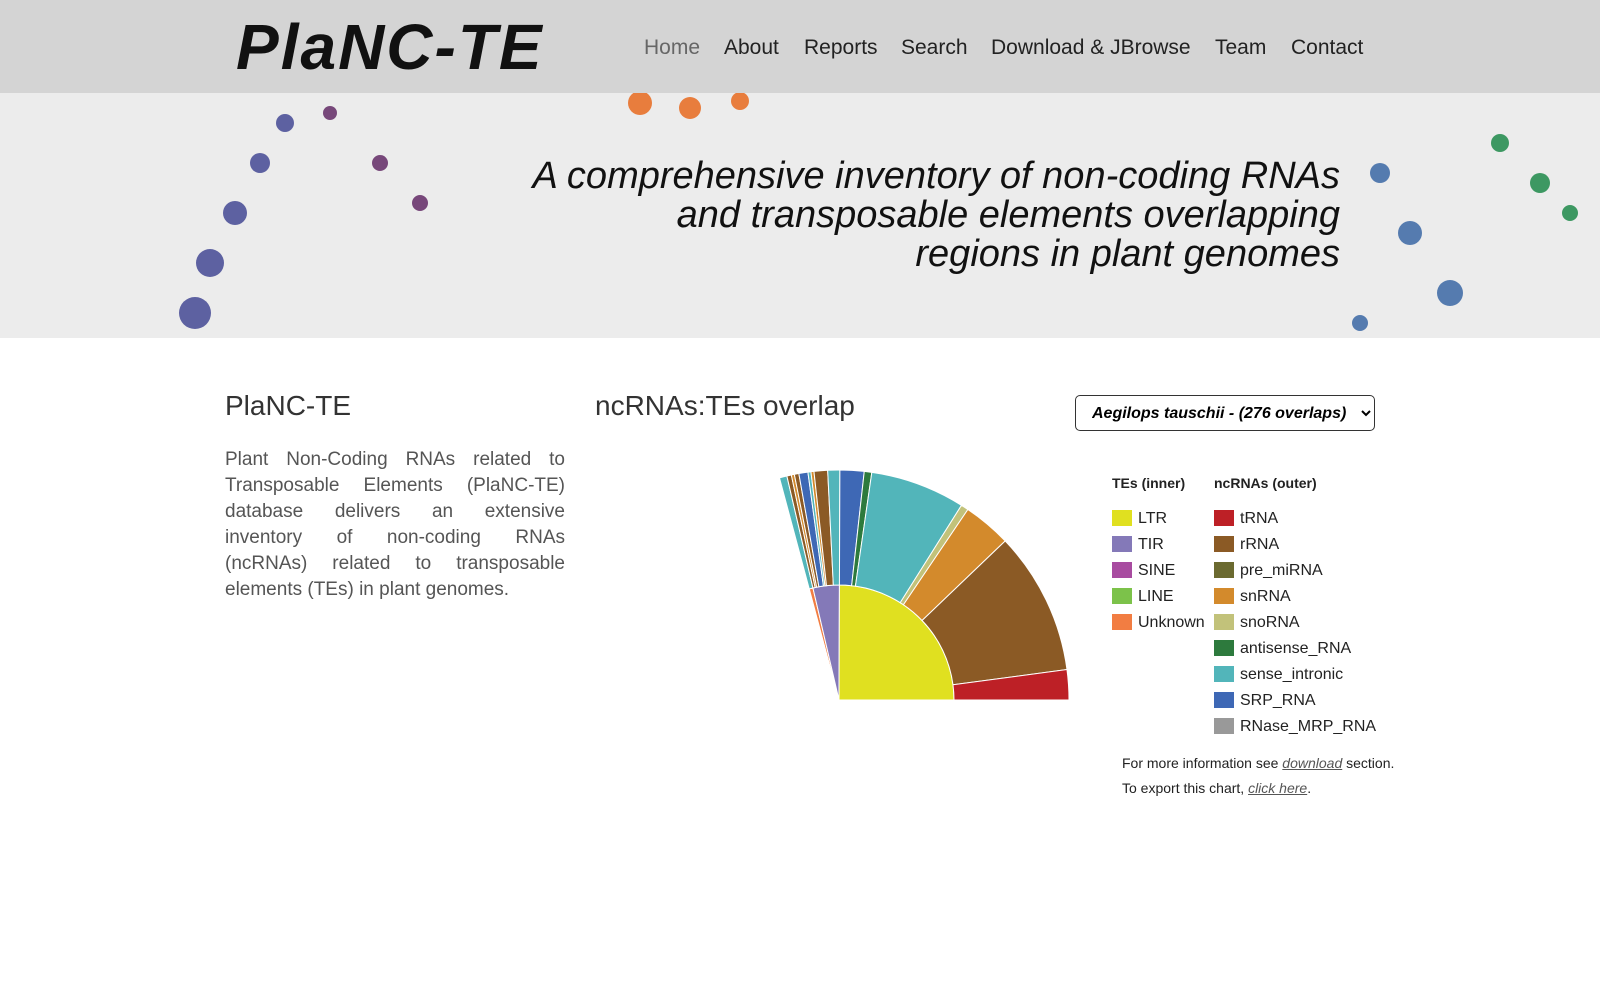 This screenshot has width=1600, height=1000. Describe the element at coordinates (1259, 544) in the screenshot. I see `legend-label: rRNA` at that location.